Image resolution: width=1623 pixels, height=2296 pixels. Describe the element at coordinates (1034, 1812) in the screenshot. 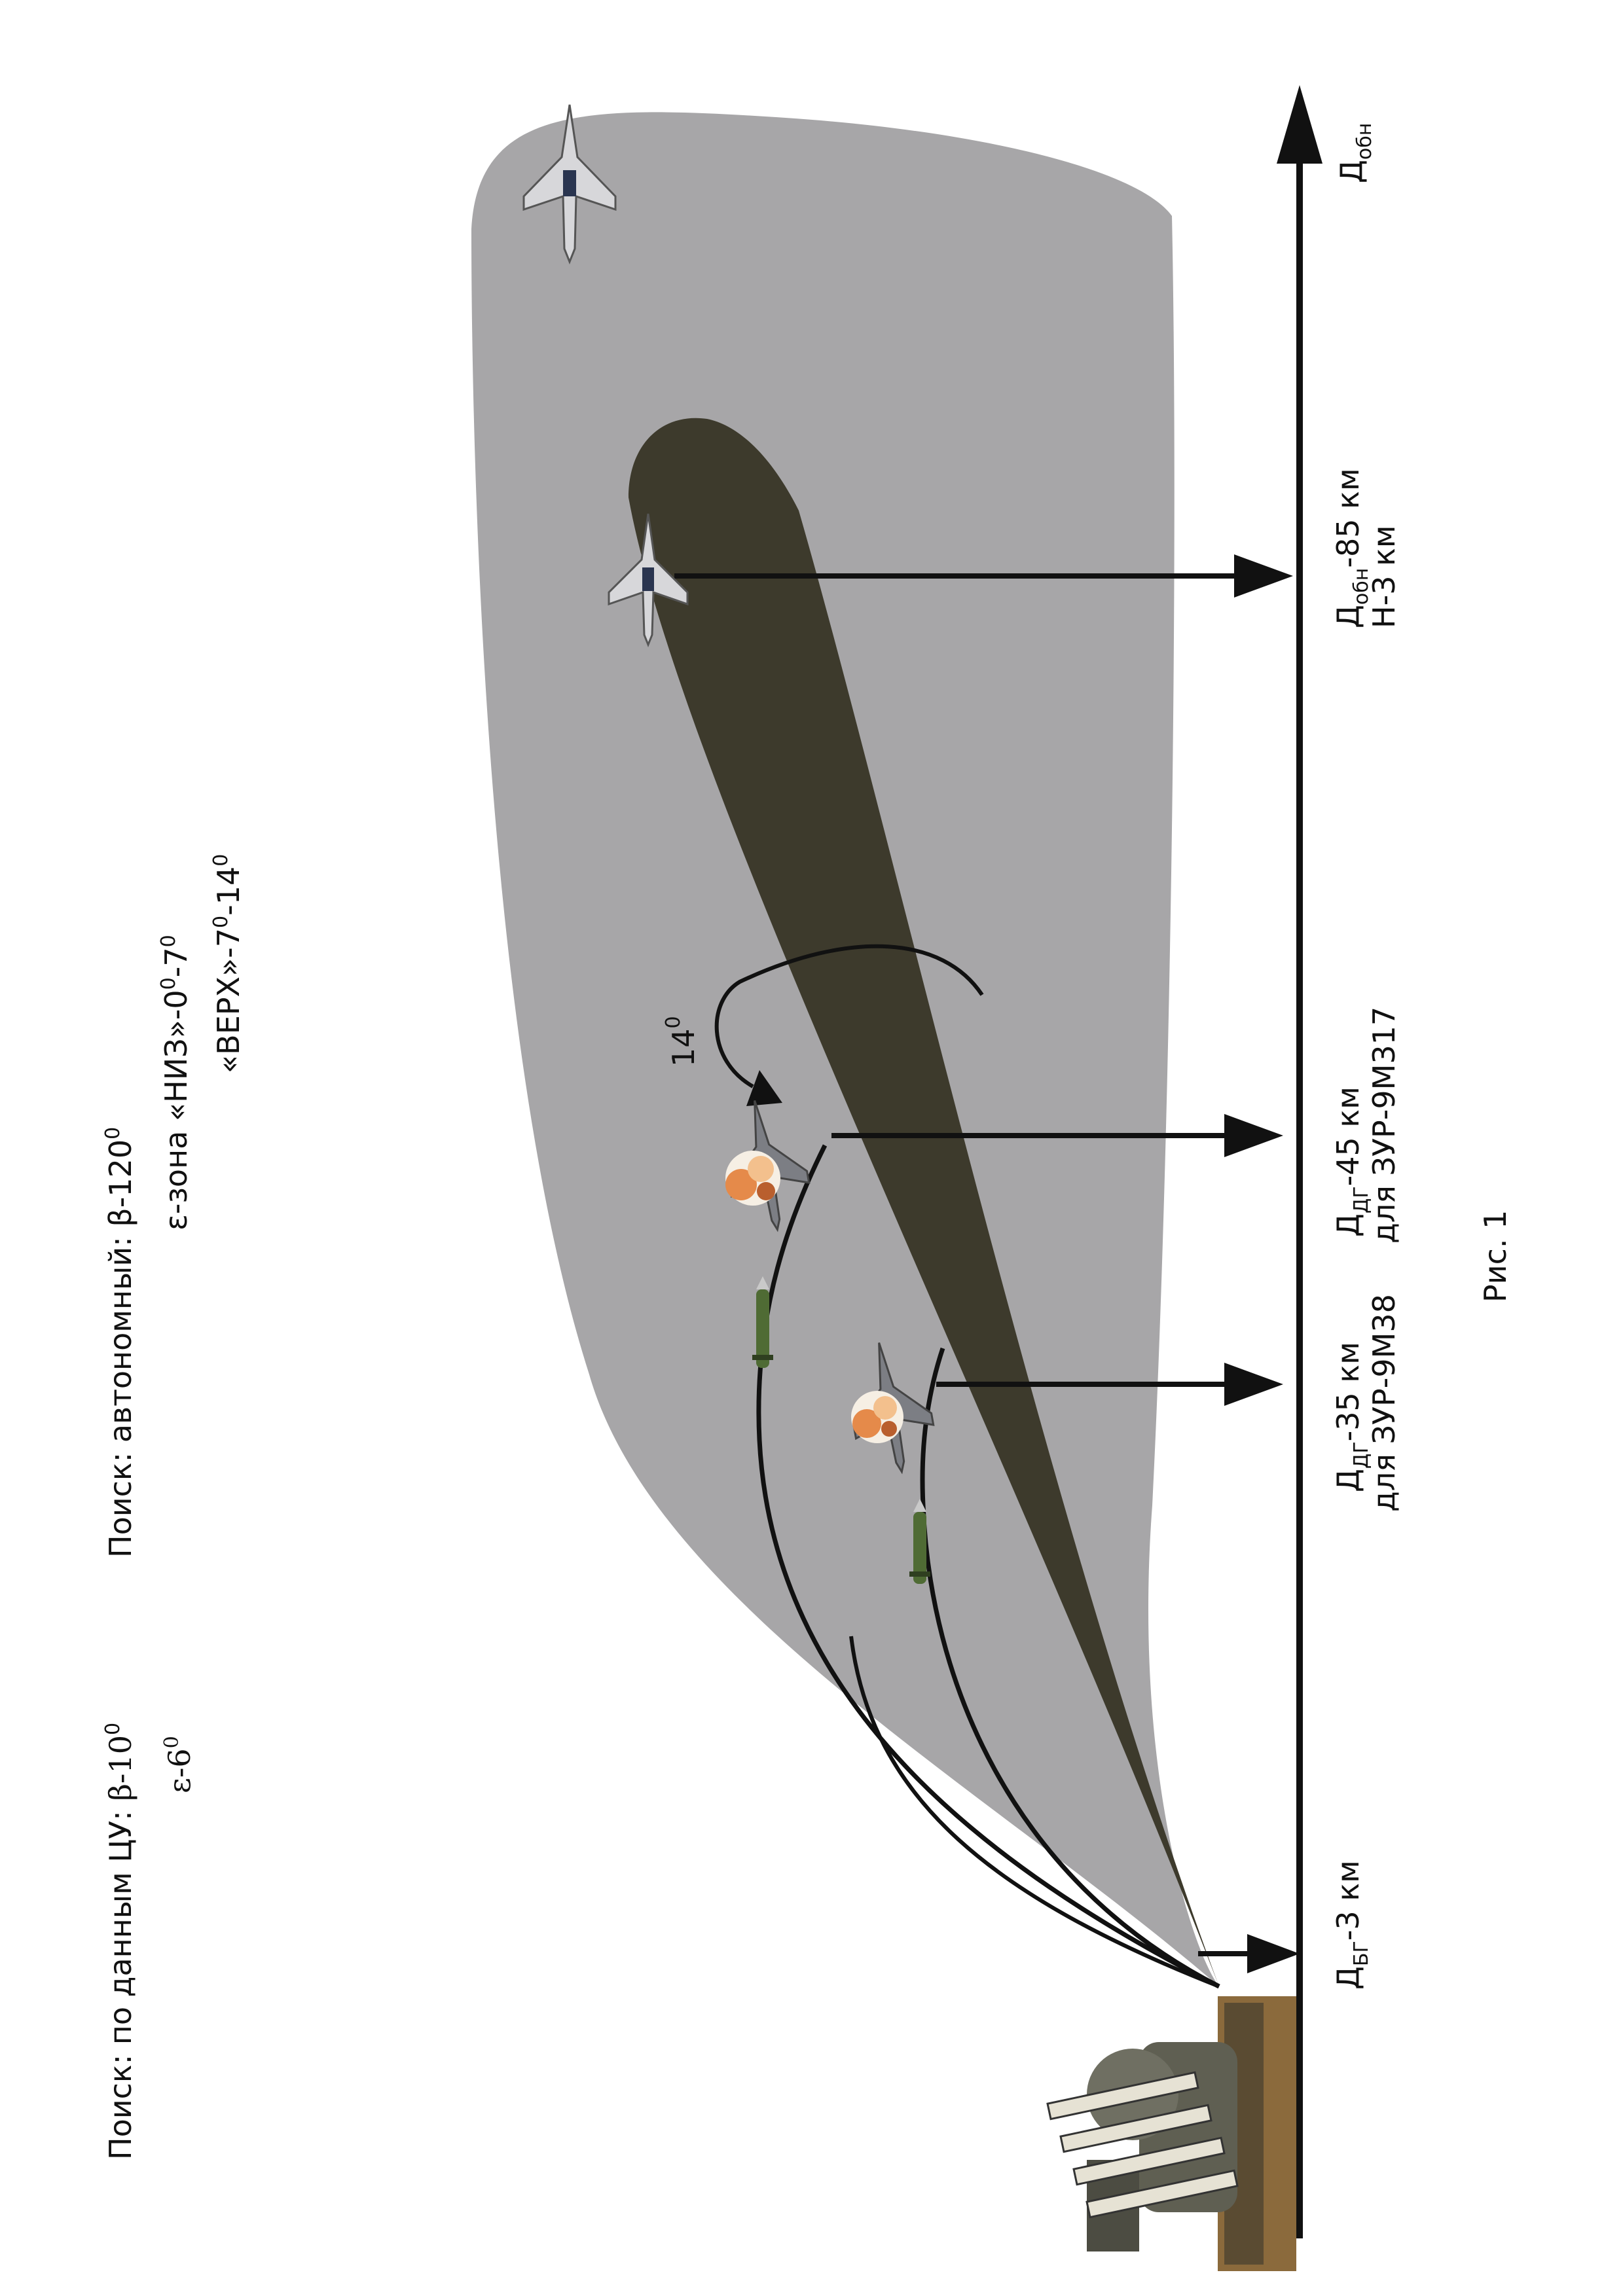

I see `trajectory-inner` at that location.